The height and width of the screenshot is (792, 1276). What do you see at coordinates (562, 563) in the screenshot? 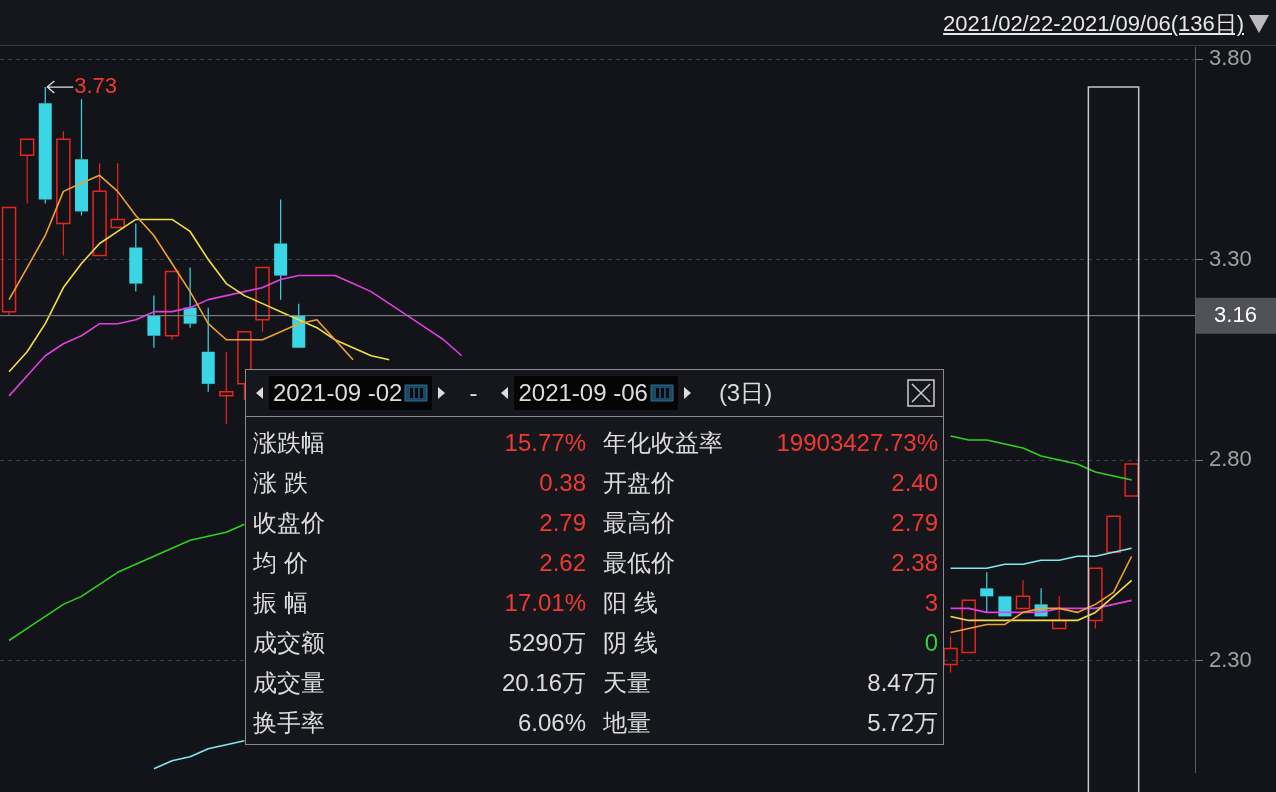
I see `annotation: 2.62` at bounding box center [562, 563].